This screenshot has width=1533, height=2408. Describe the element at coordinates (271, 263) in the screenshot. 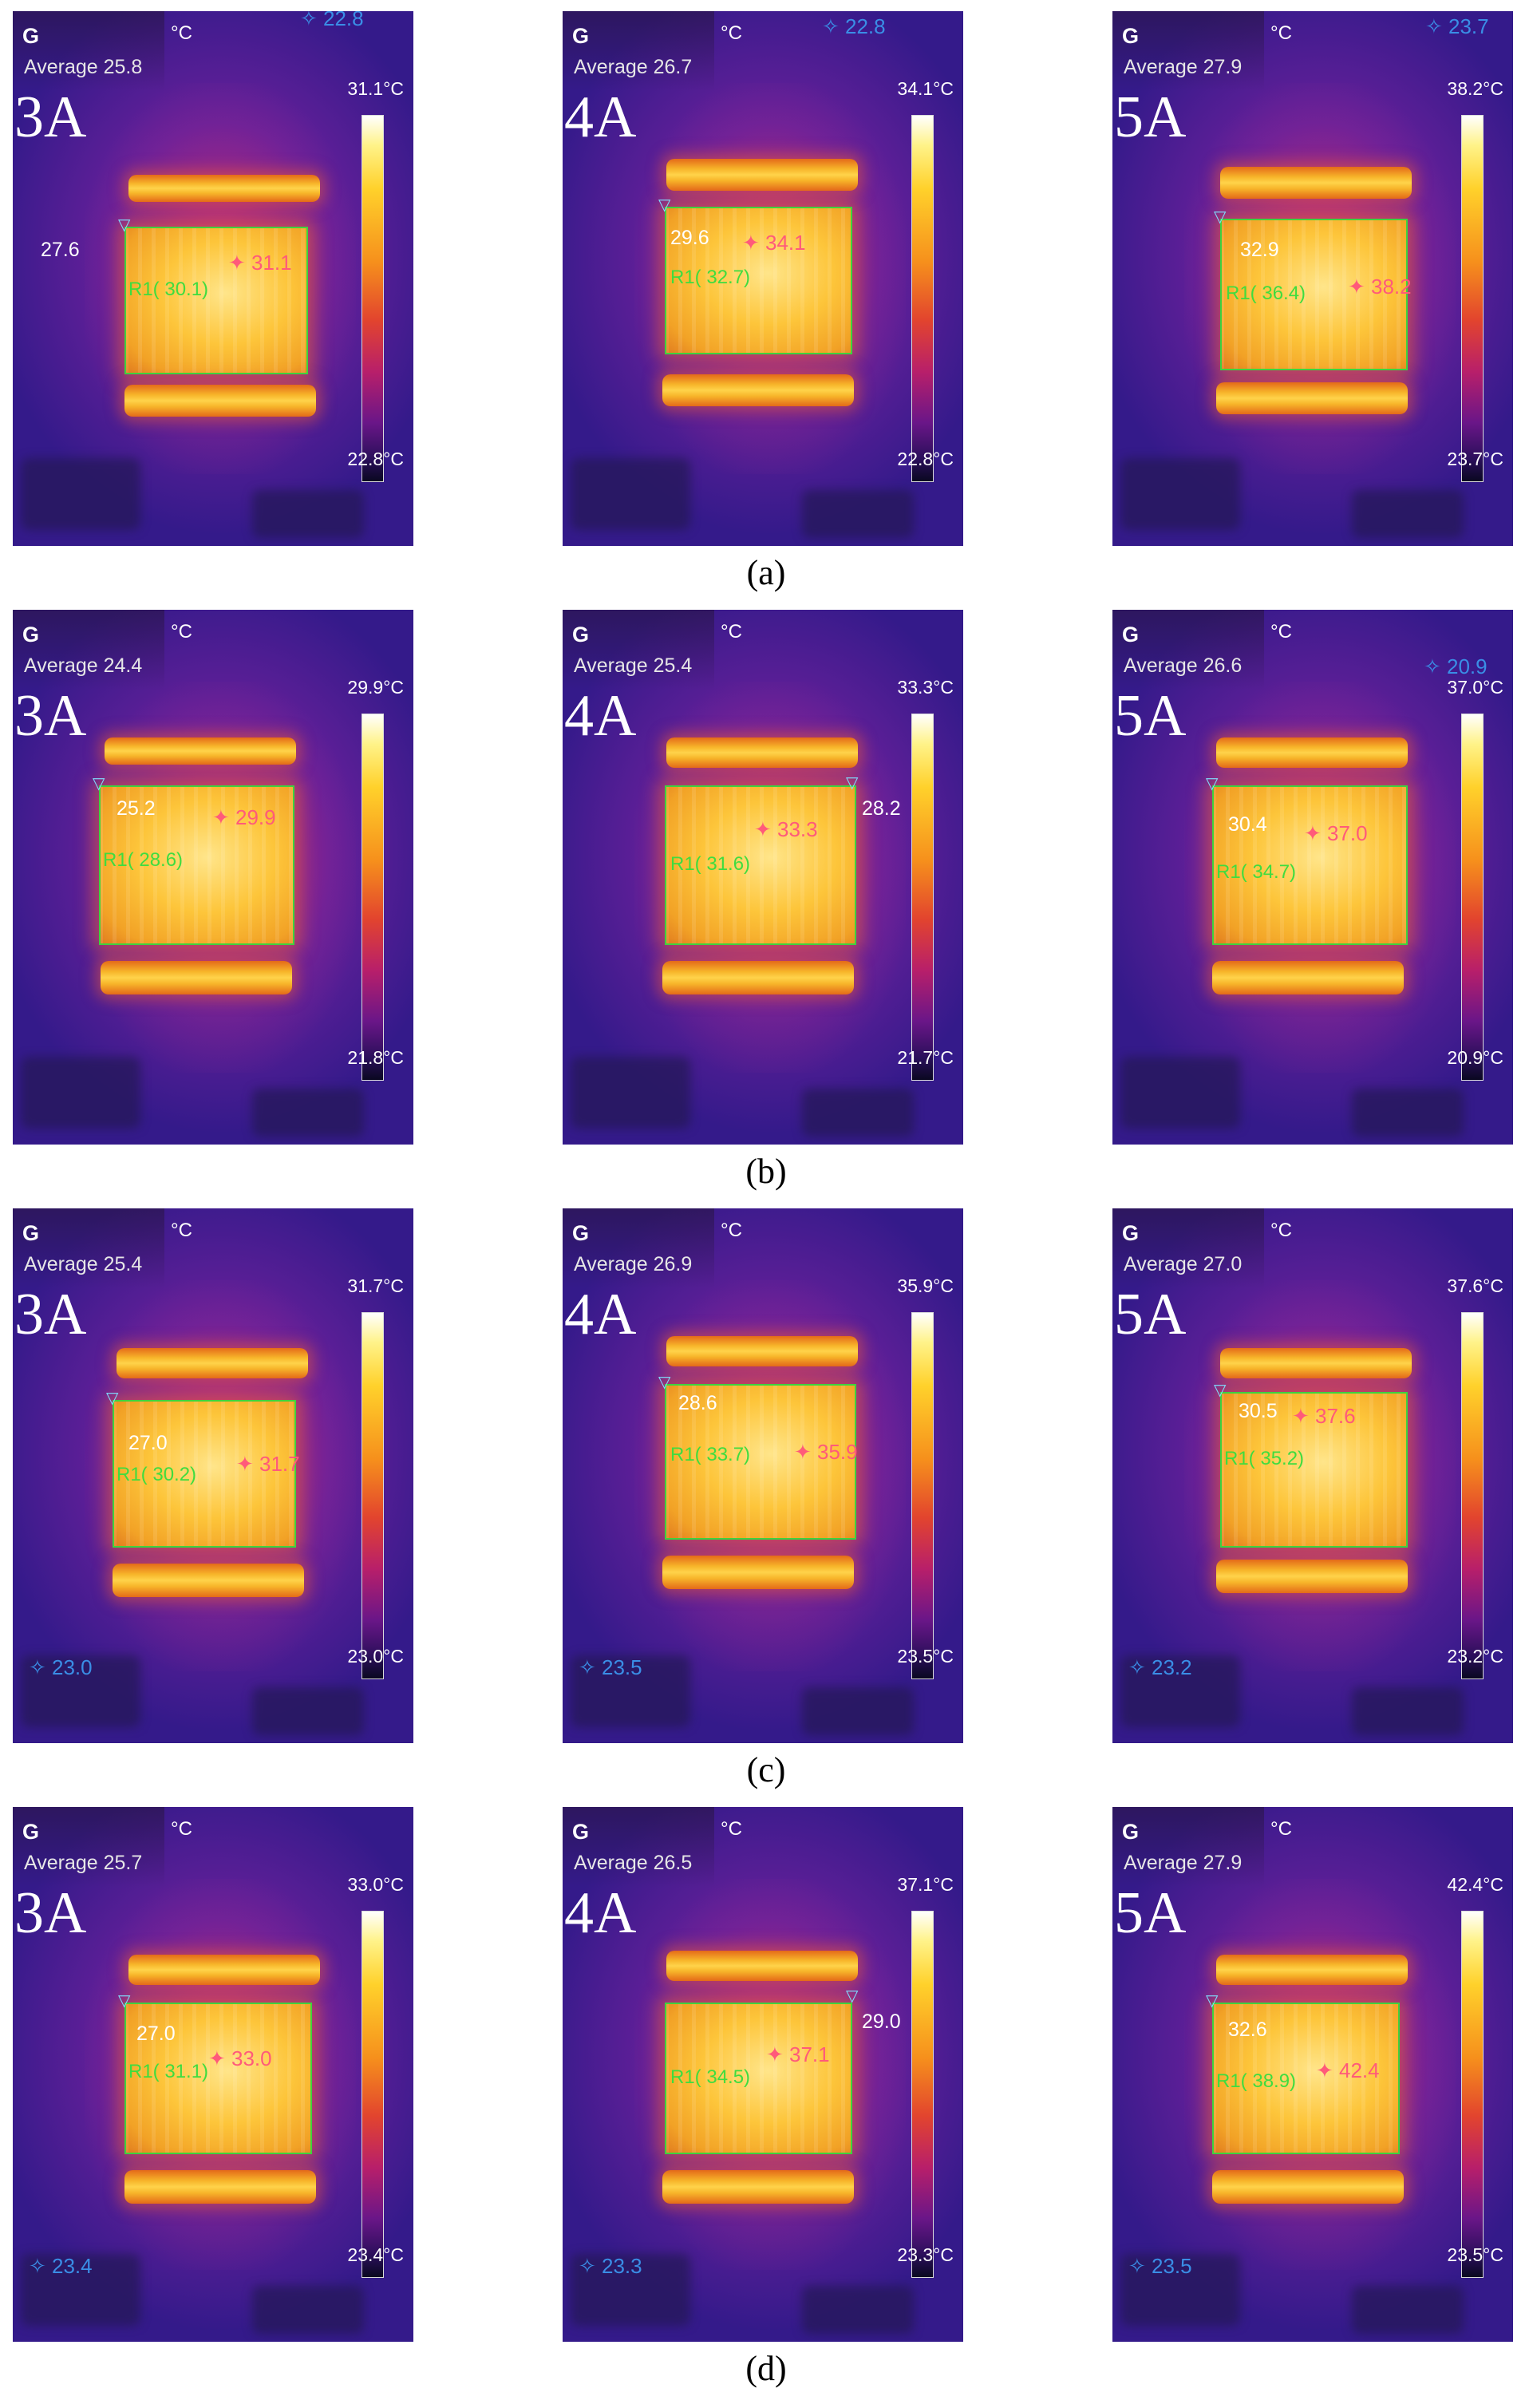

I see `max-point-value: 31.1` at that location.